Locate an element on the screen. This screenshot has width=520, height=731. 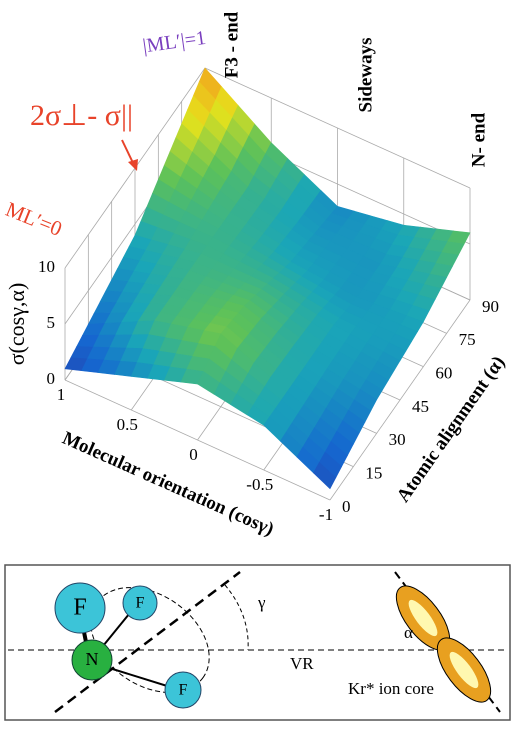
atom-label: N is located at coordinates (92, 659).